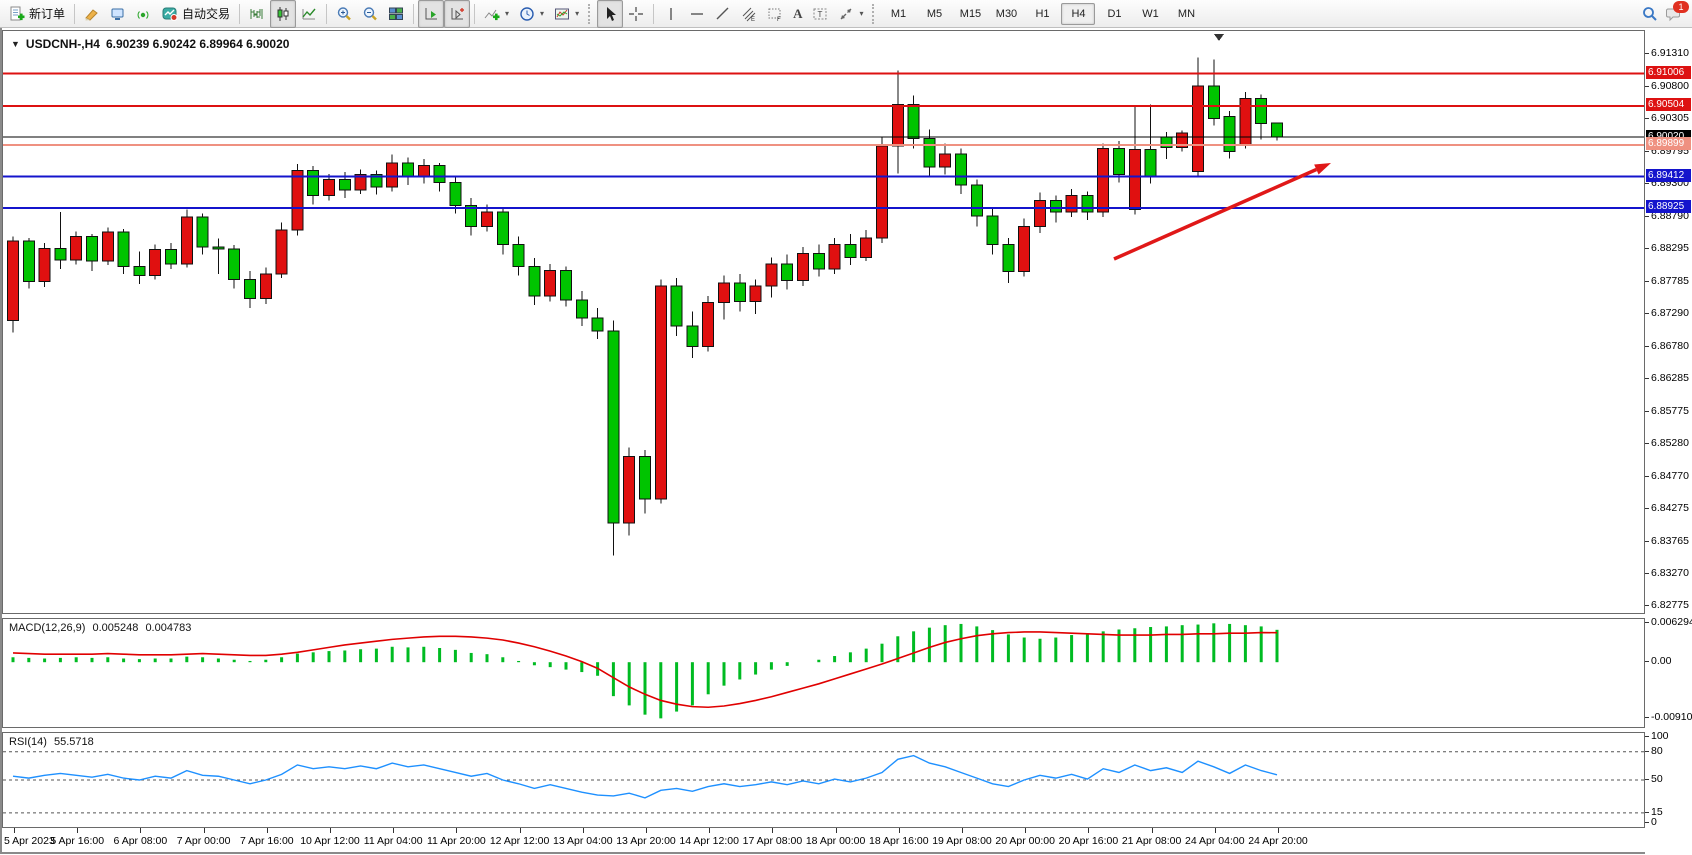 The image size is (1692, 855). I want to click on market-watch-button, so click(92, 14).